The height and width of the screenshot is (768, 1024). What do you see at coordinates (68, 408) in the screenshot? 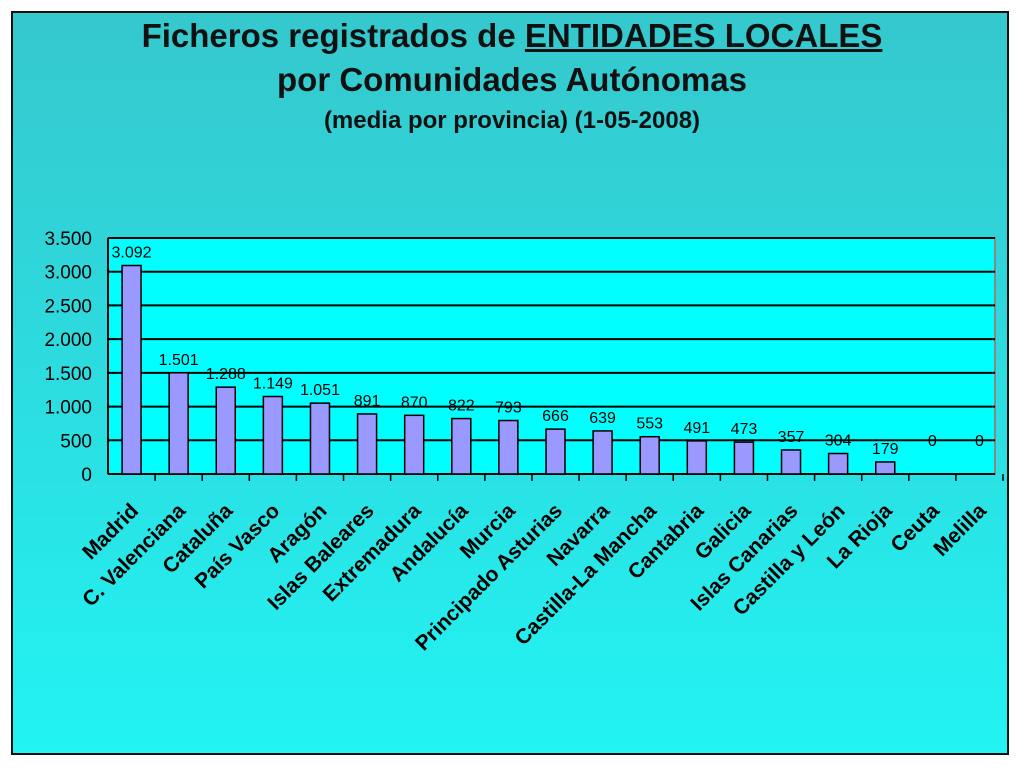
I see `y-tick-label: 1.000` at bounding box center [68, 408].